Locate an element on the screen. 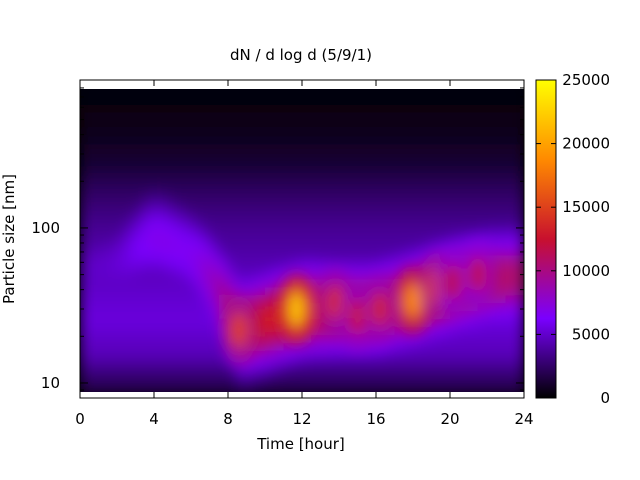 The height and width of the screenshot is (480, 640). colorbar-tick-label: 10000 is located at coordinates (586, 271).